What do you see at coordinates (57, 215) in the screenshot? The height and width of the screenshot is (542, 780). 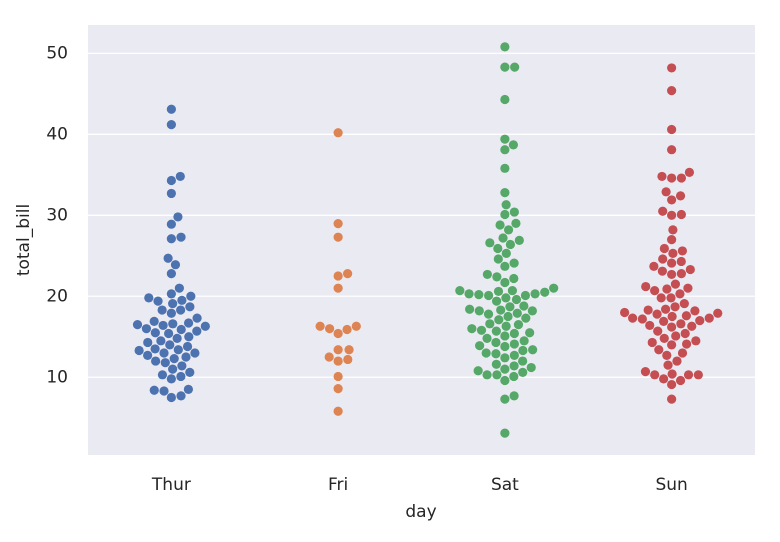 I see `y-tick-label: 30` at bounding box center [57, 215].